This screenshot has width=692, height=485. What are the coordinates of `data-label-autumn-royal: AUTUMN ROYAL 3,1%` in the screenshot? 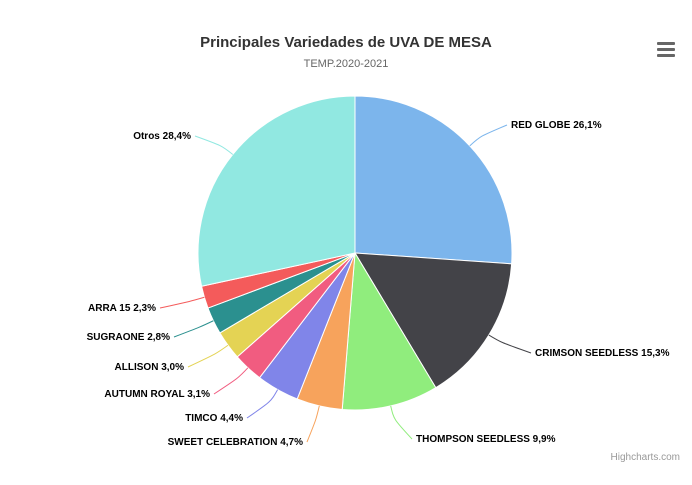 It's located at (157, 394).